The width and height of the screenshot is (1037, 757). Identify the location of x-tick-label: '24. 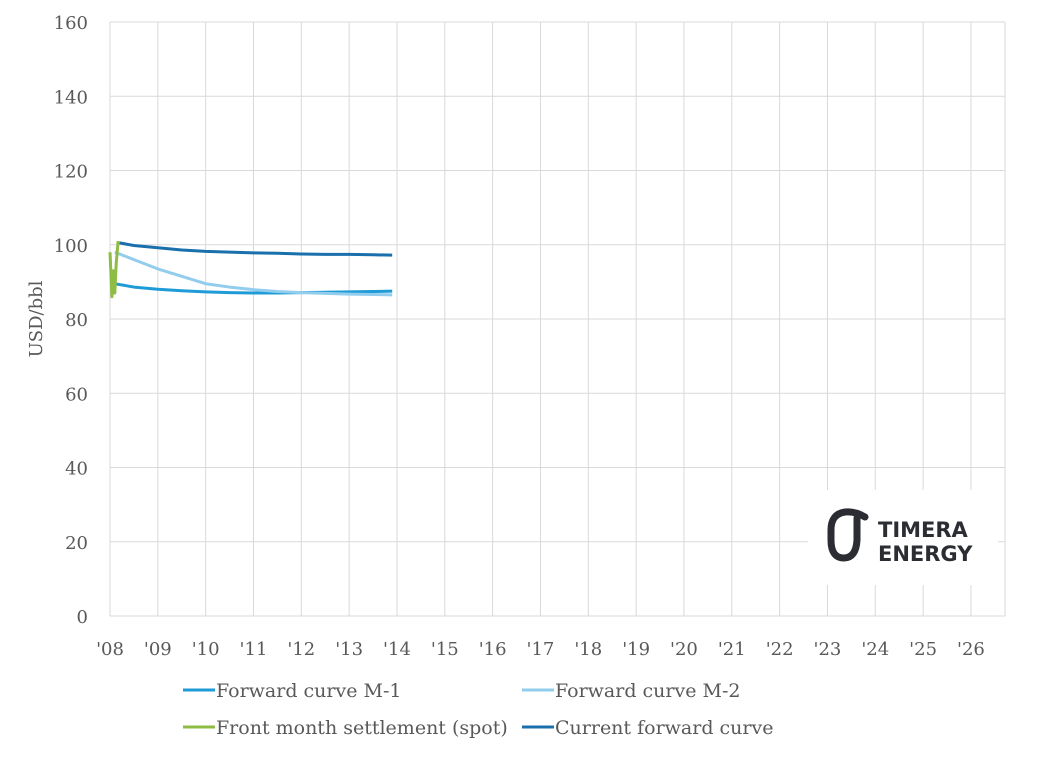
(875, 649).